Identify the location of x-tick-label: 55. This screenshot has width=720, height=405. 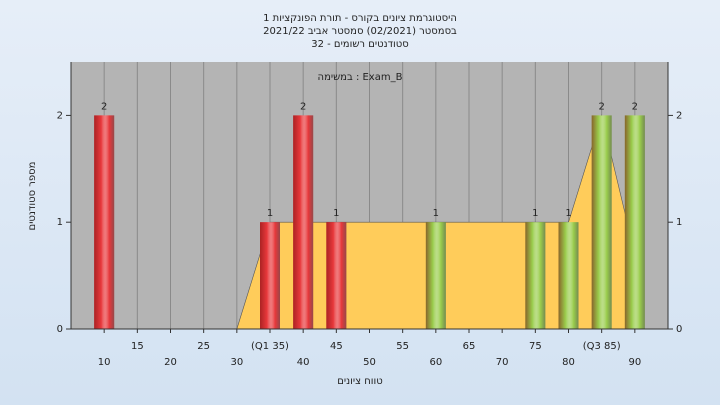
(402, 346).